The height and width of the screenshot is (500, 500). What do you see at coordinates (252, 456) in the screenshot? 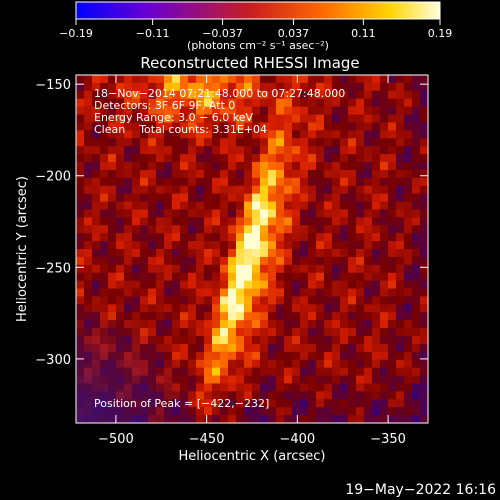
I see `x-axis-label: Heliocentric X (arcsec)` at bounding box center [252, 456].